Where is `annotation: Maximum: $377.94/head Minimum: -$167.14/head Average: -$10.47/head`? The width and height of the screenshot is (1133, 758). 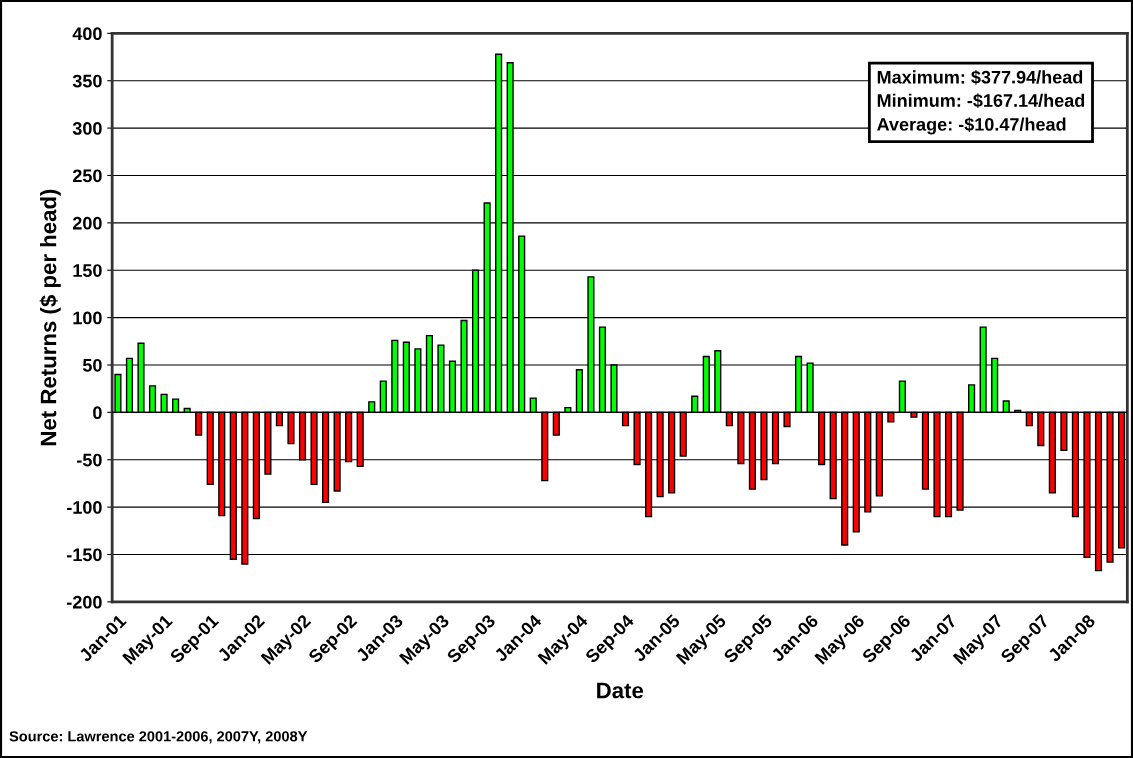
annotation: Maximum: $377.94/head Minimum: -$167.14/head Average: -$10.47/head is located at coordinates (981, 102).